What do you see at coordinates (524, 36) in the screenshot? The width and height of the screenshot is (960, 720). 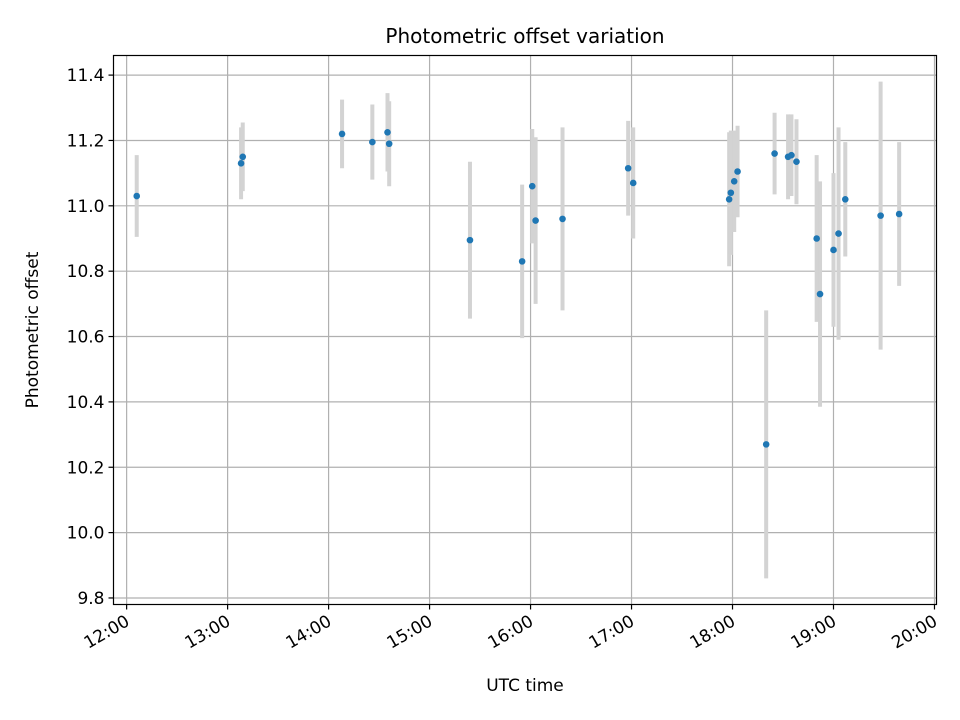 I see `chart-title: Photometric offset variation` at bounding box center [524, 36].